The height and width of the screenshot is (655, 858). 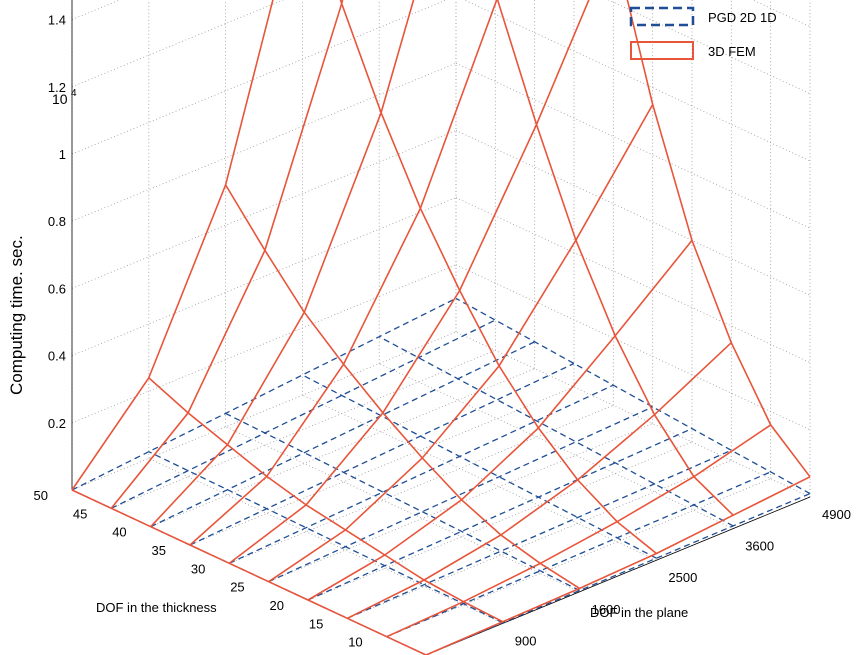 I want to click on legend-entry-fem: 3D FEM, so click(x=693, y=50).